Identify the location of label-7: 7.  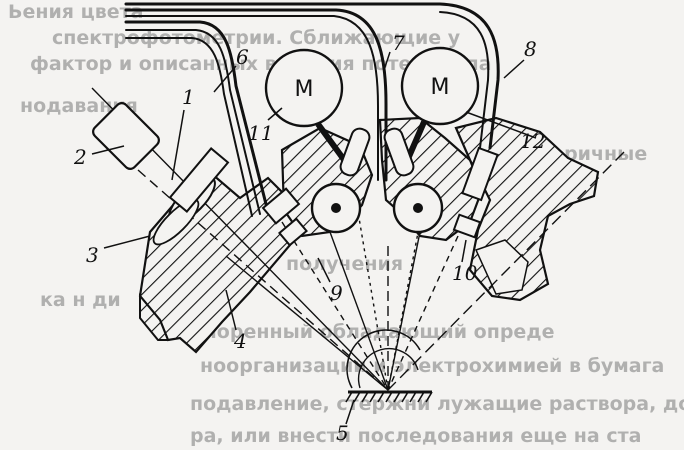
(398, 43).